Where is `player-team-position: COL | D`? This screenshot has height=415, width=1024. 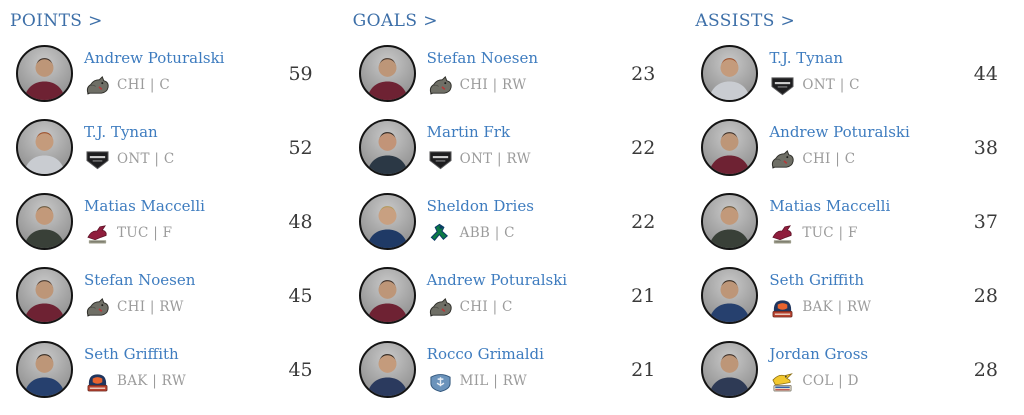
player-team-position: COL | D is located at coordinates (830, 381).